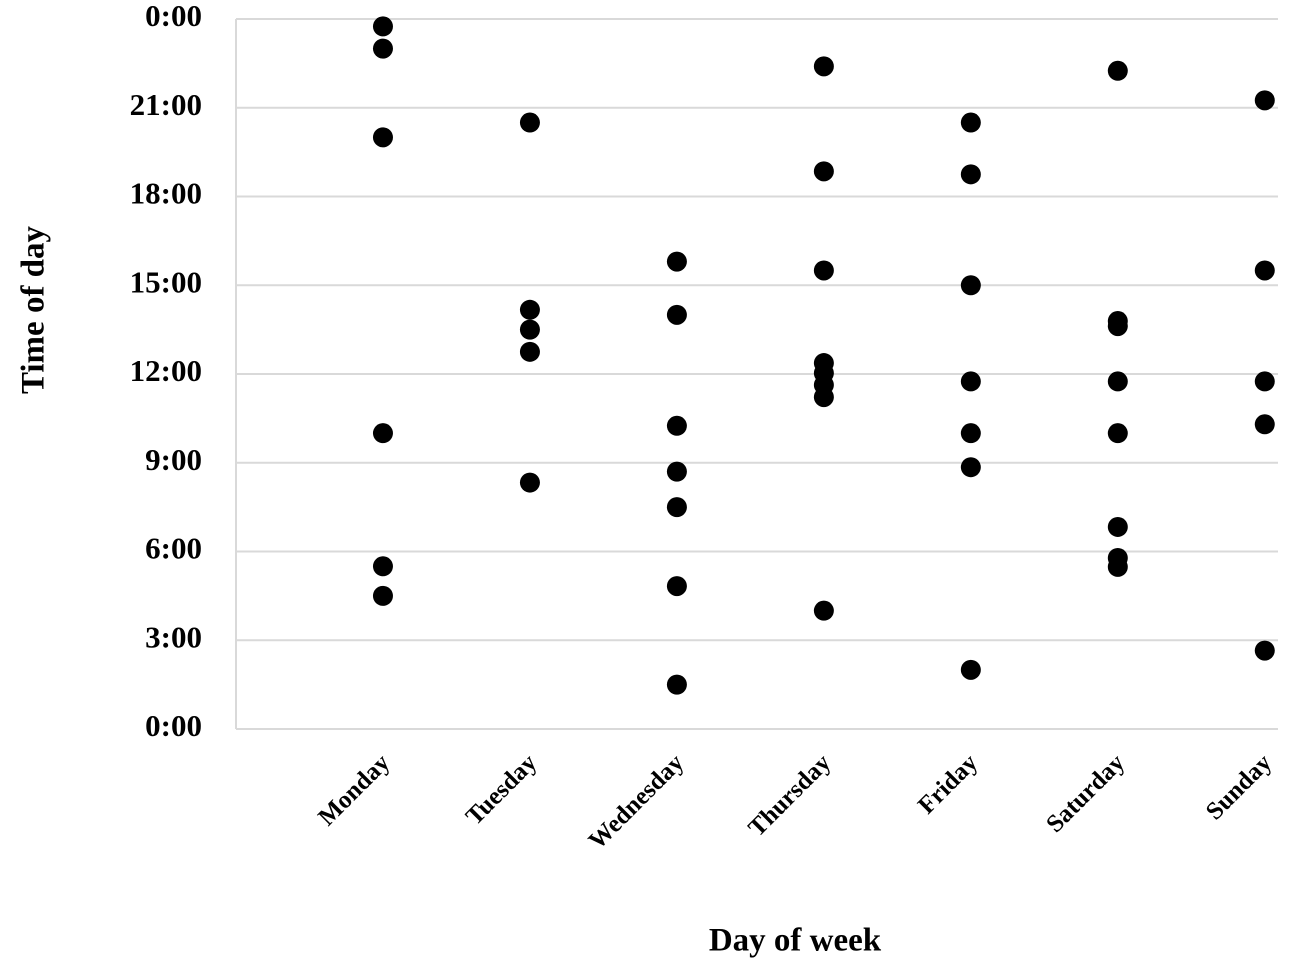 The image size is (1305, 973). What do you see at coordinates (173, 636) in the screenshot?
I see `y-tick-label: 3:00` at bounding box center [173, 636].